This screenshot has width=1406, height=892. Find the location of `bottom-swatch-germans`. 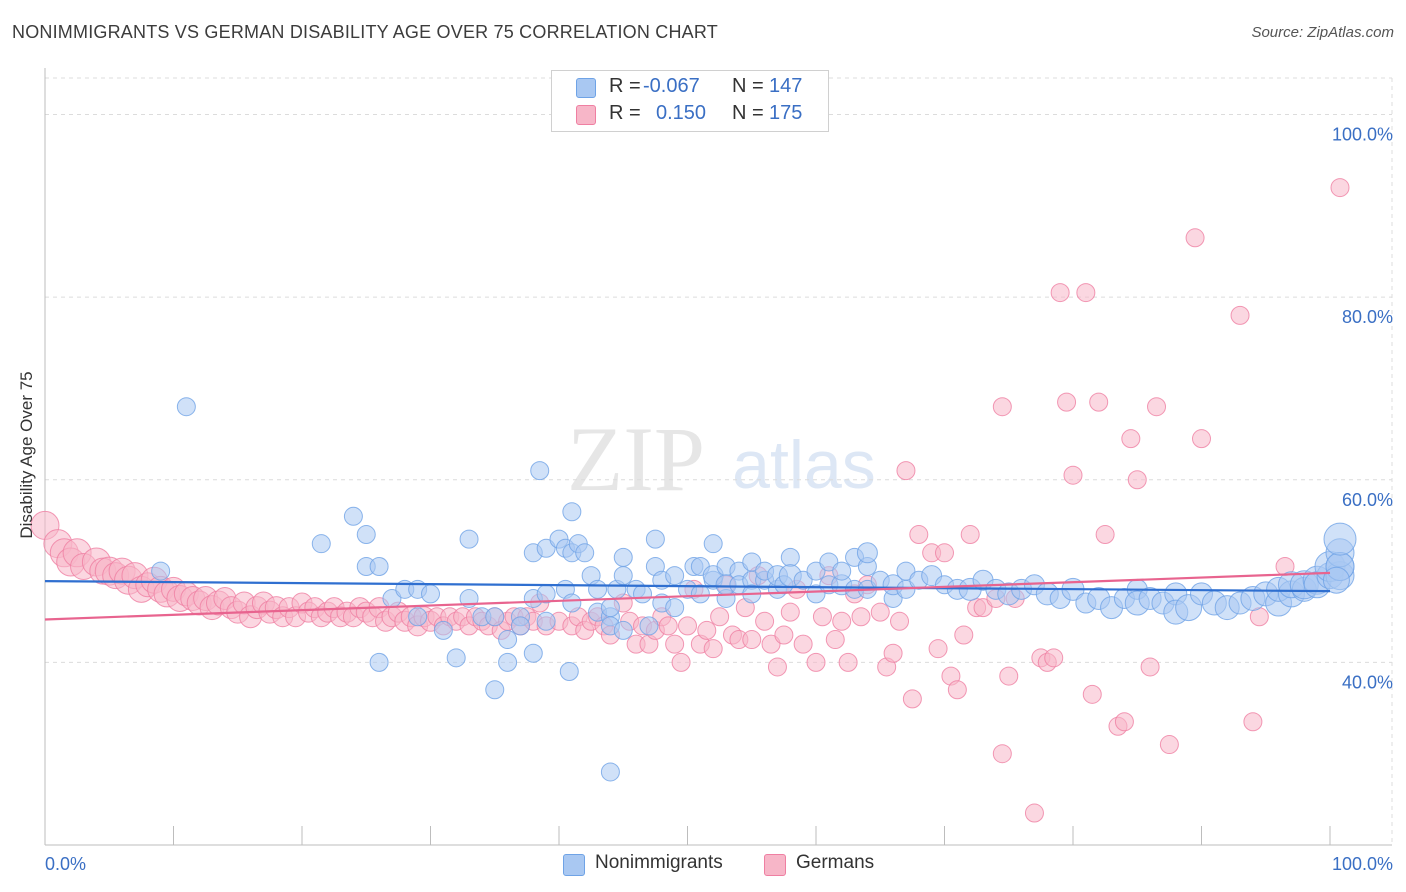

bottom-swatch-germans is located at coordinates (775, 865).